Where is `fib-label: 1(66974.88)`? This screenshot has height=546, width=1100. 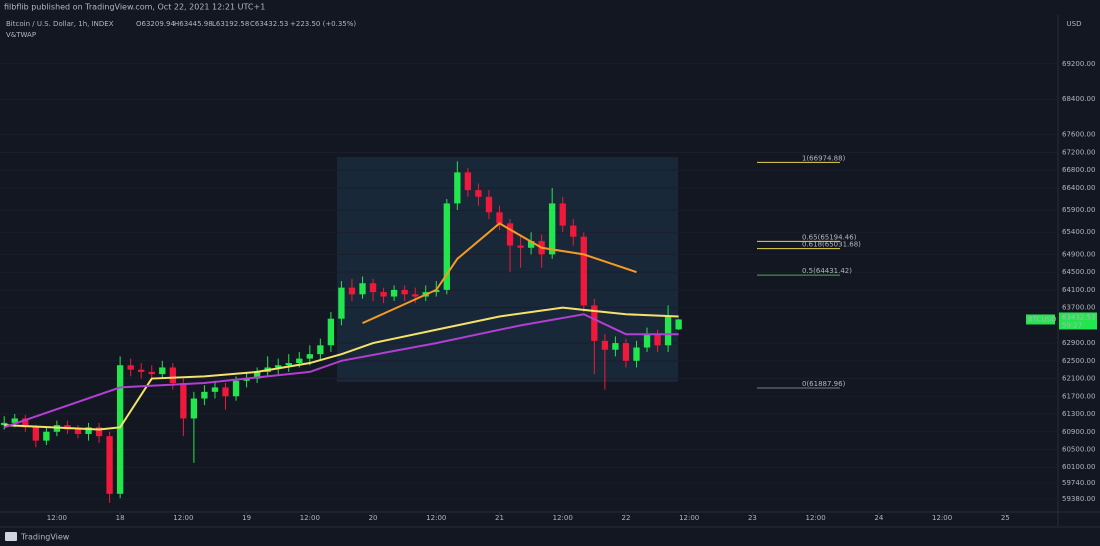 fib-label: 1(66974.88) is located at coordinates (824, 158).